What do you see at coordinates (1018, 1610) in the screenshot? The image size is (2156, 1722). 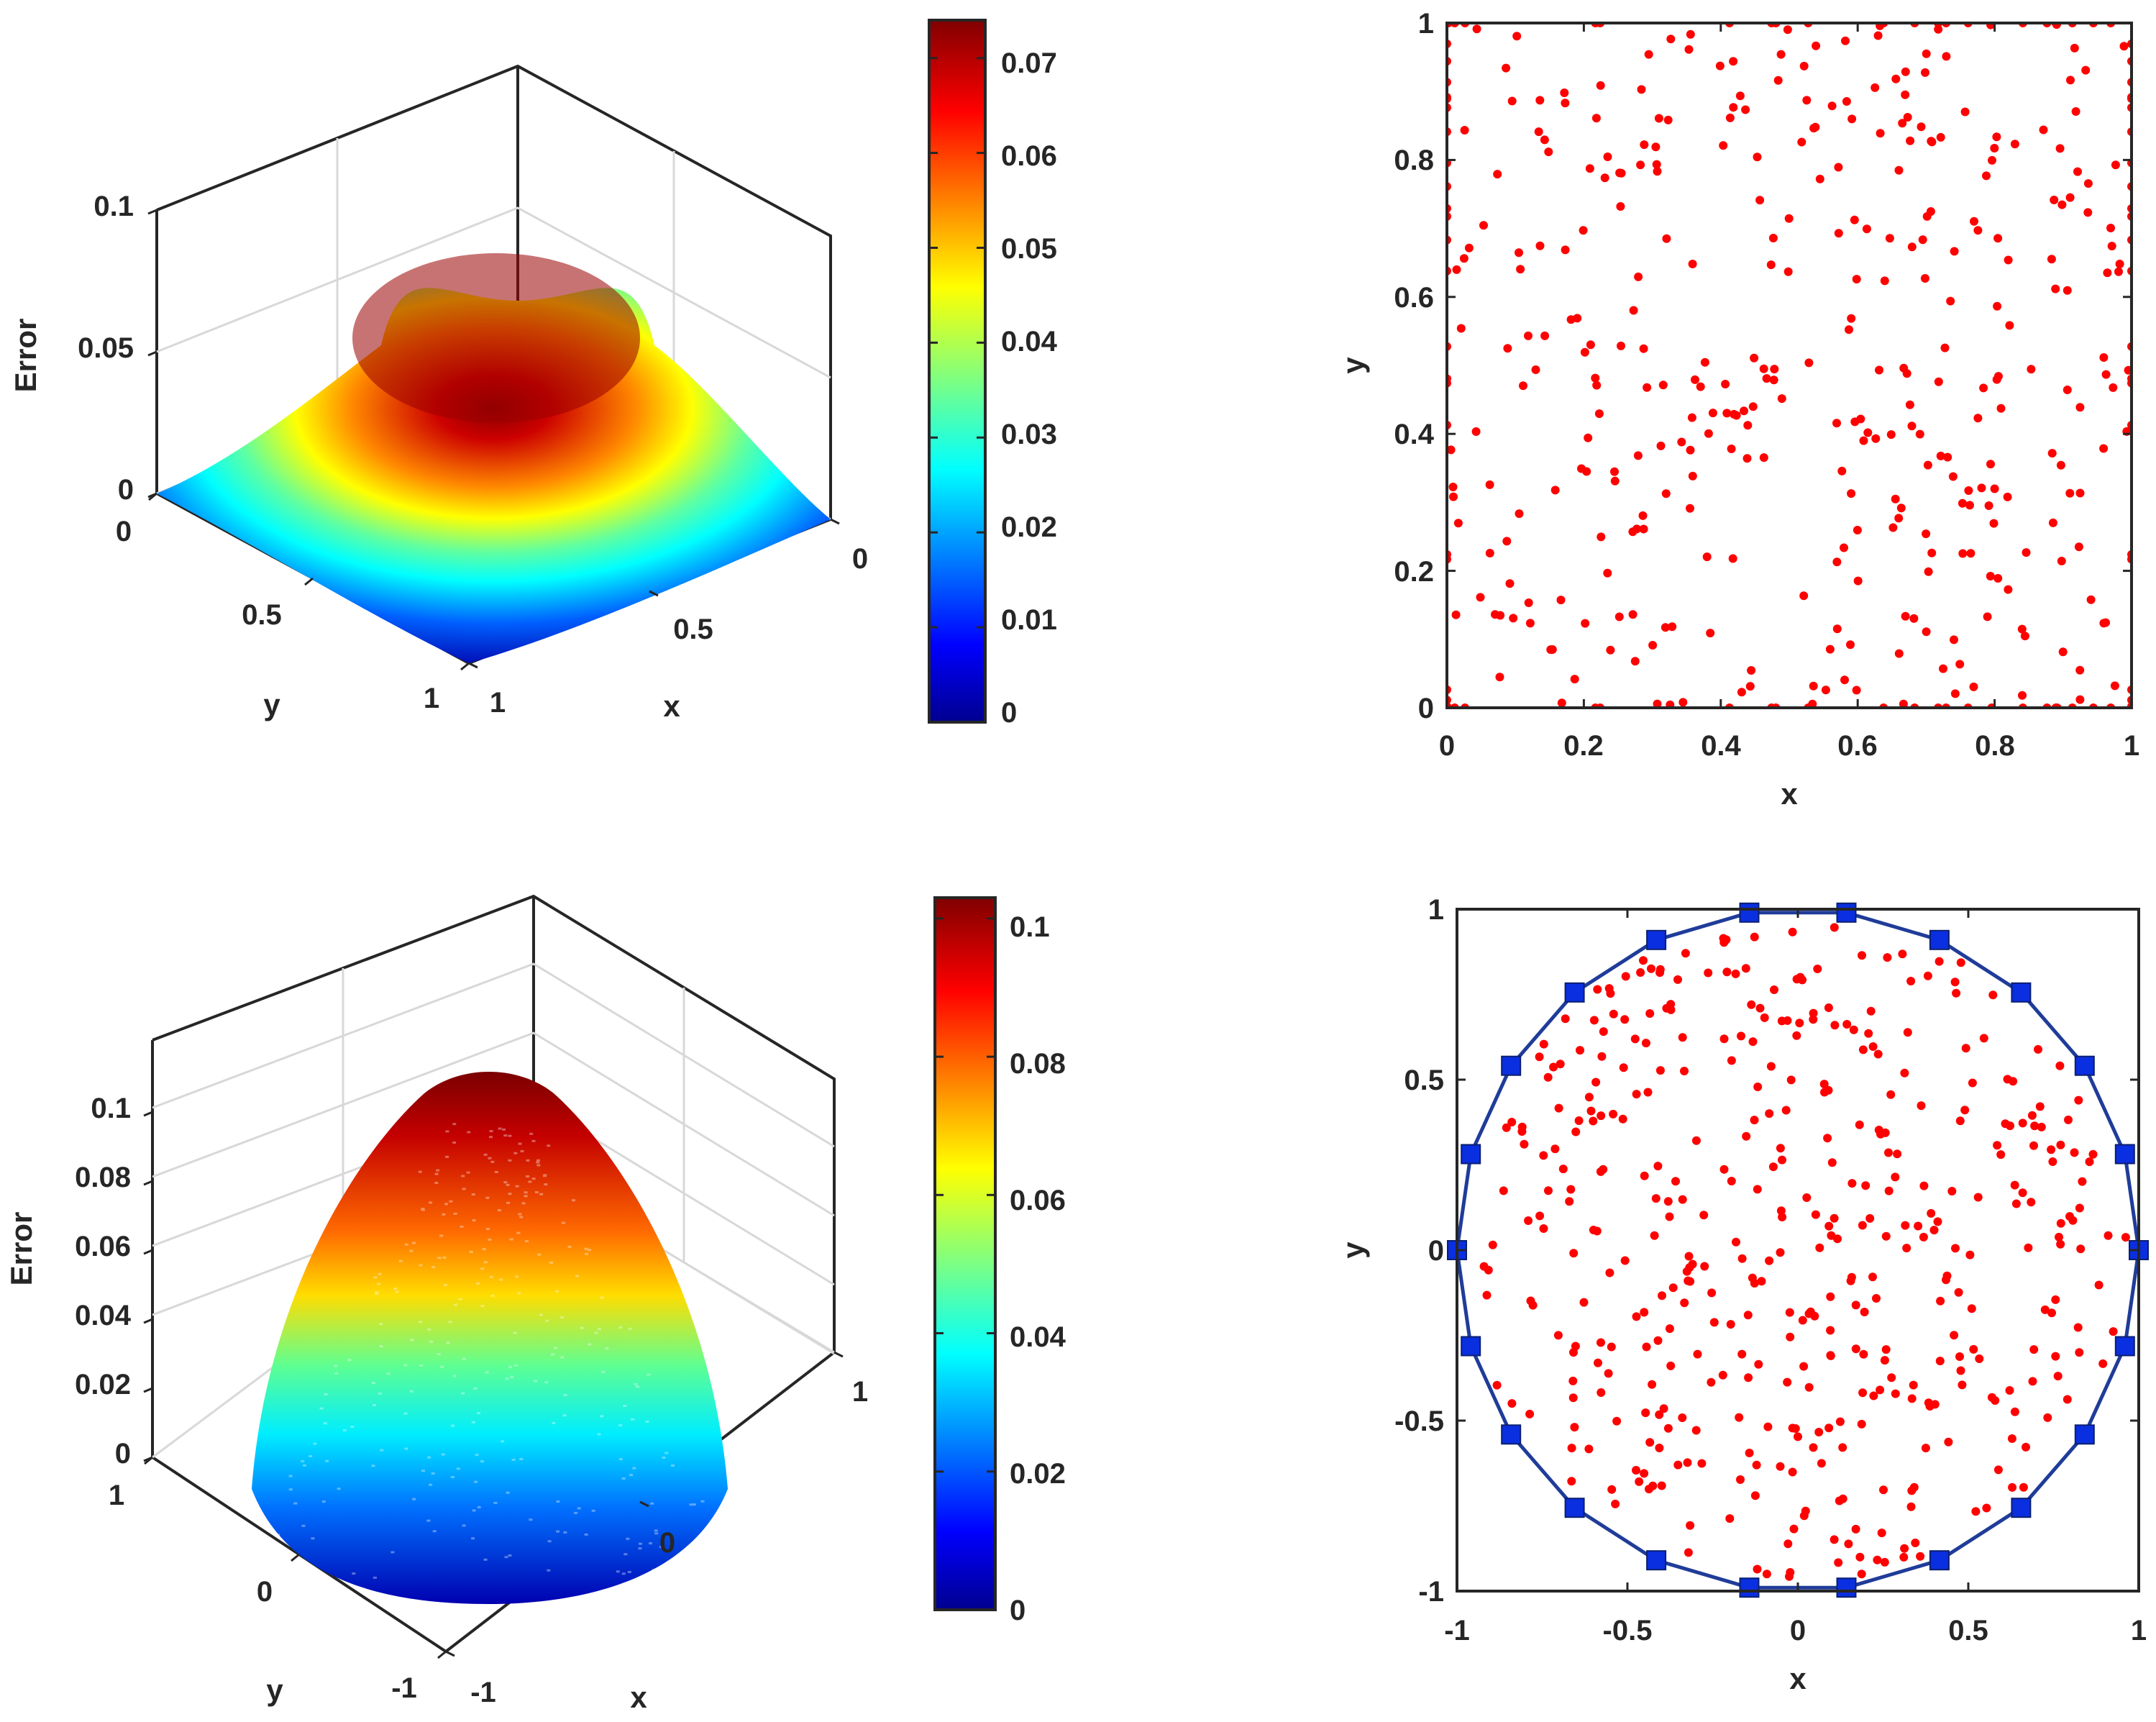 I see `cb2-tick-0: 0` at bounding box center [1018, 1610].